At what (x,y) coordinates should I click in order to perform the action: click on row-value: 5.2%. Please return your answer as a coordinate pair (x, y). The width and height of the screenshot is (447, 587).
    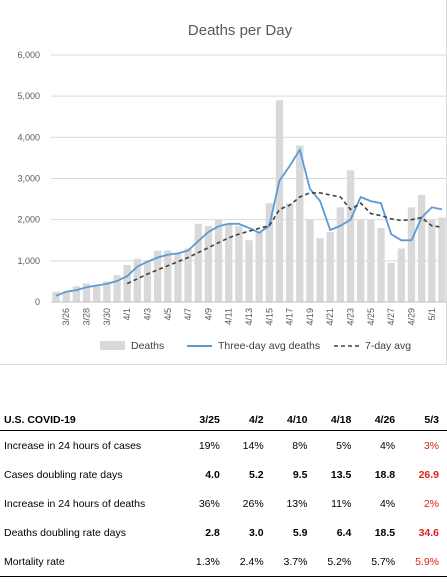
    Looking at the image, I should click on (337, 562).